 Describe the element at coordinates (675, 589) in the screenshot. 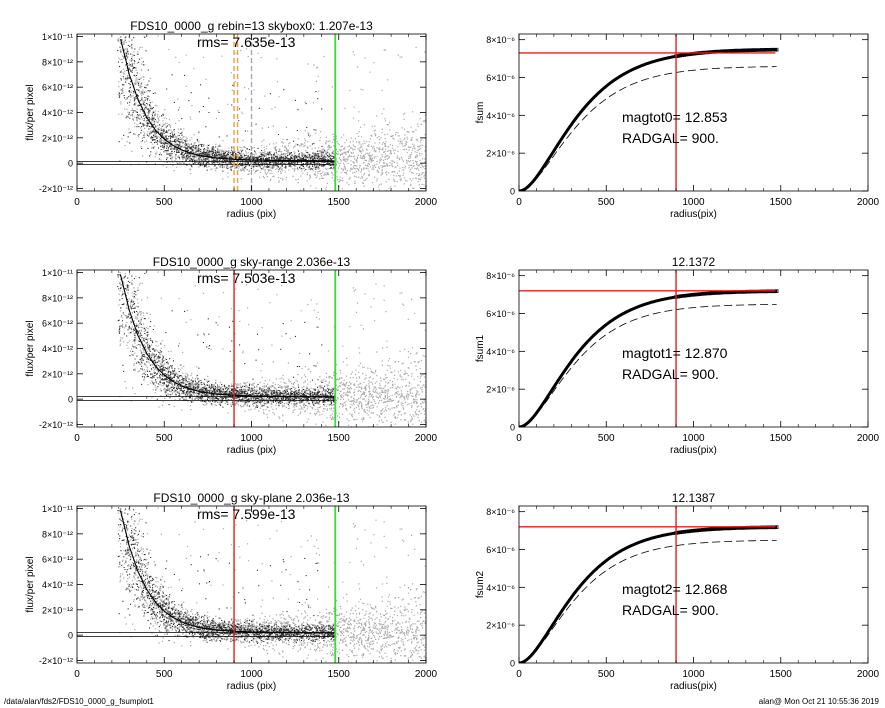

I see `magtot-label: magtot2= 12.868` at that location.